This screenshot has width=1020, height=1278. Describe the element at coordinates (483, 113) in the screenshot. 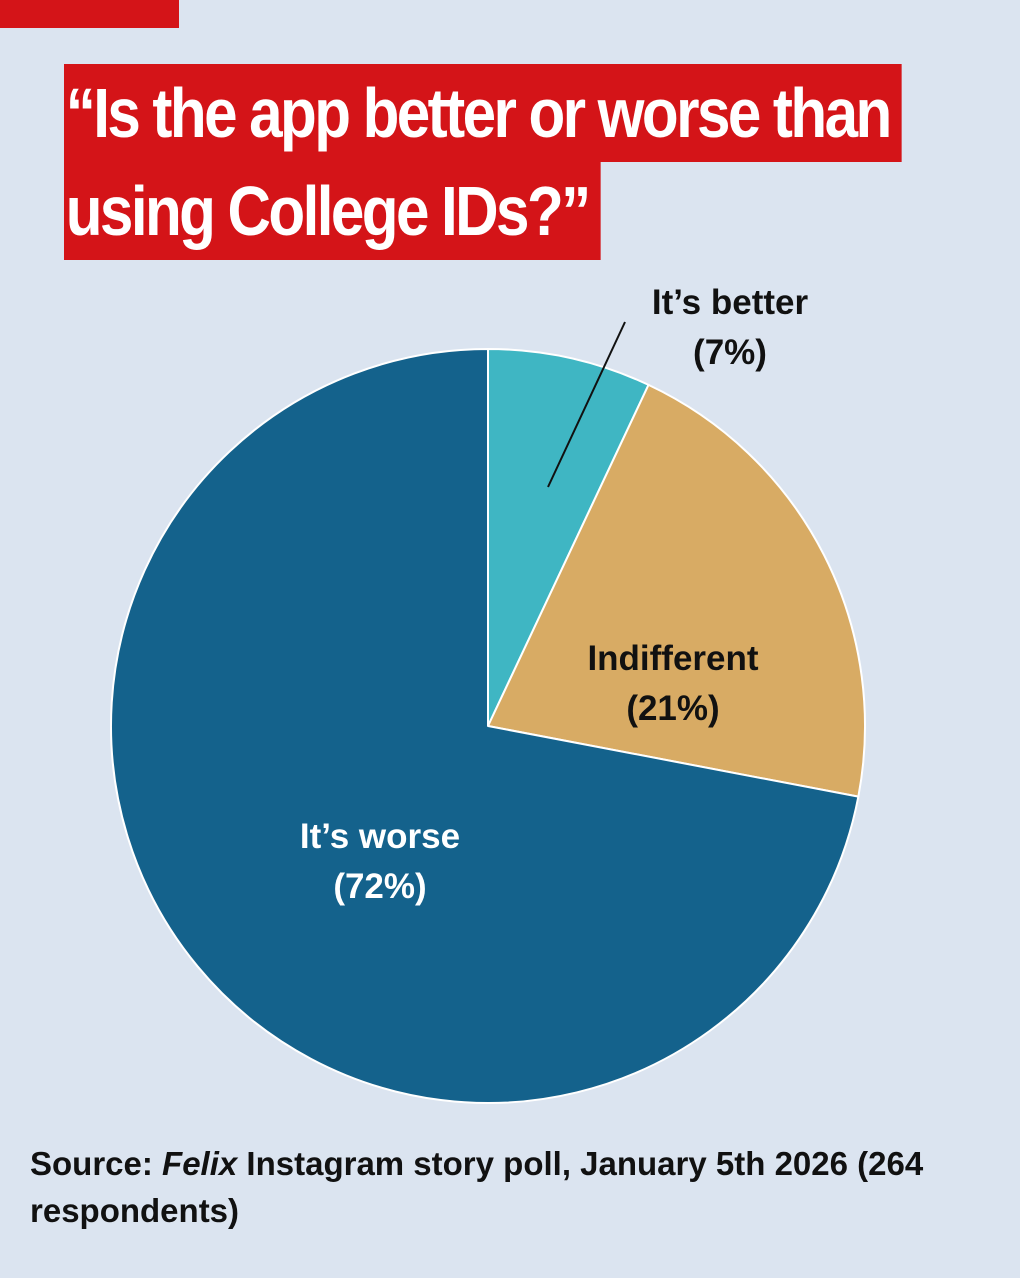

I see `title-line-1: “Is the app better or worse than` at that location.